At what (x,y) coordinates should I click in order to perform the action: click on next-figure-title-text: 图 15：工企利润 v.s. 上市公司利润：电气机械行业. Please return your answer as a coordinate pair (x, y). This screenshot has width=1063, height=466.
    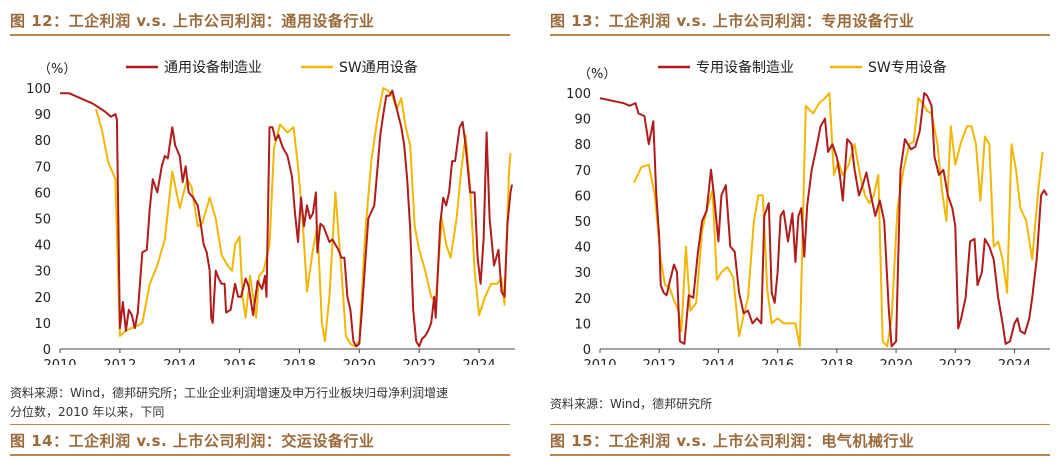
    Looking at the image, I should click on (732, 441).